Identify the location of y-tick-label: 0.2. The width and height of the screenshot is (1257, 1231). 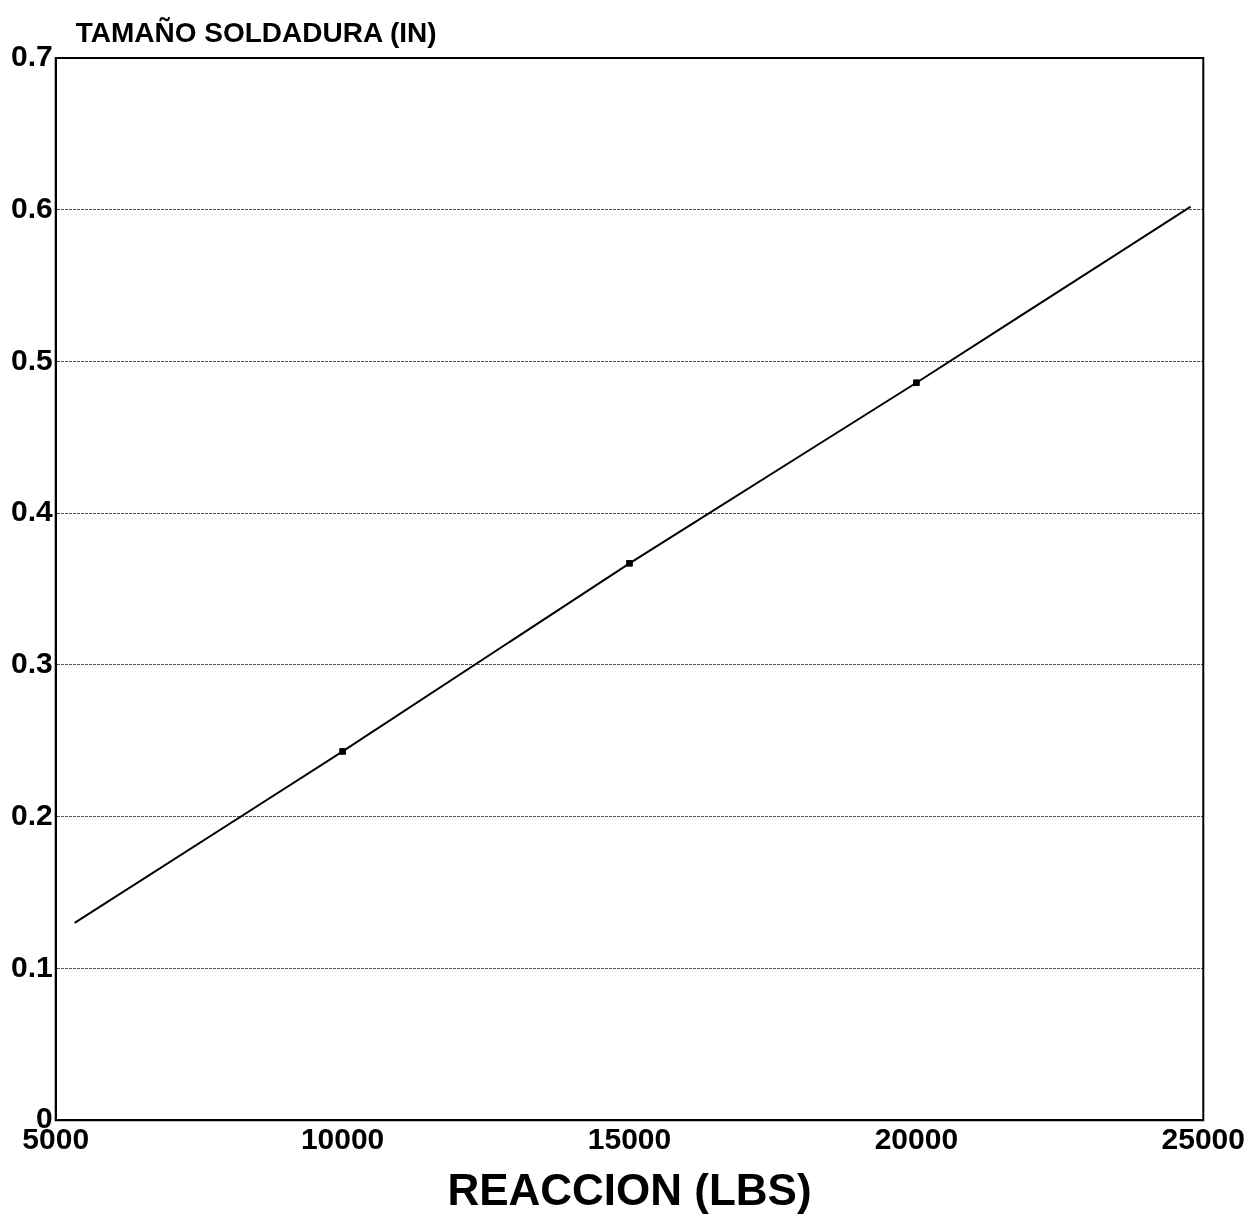
(31, 814).